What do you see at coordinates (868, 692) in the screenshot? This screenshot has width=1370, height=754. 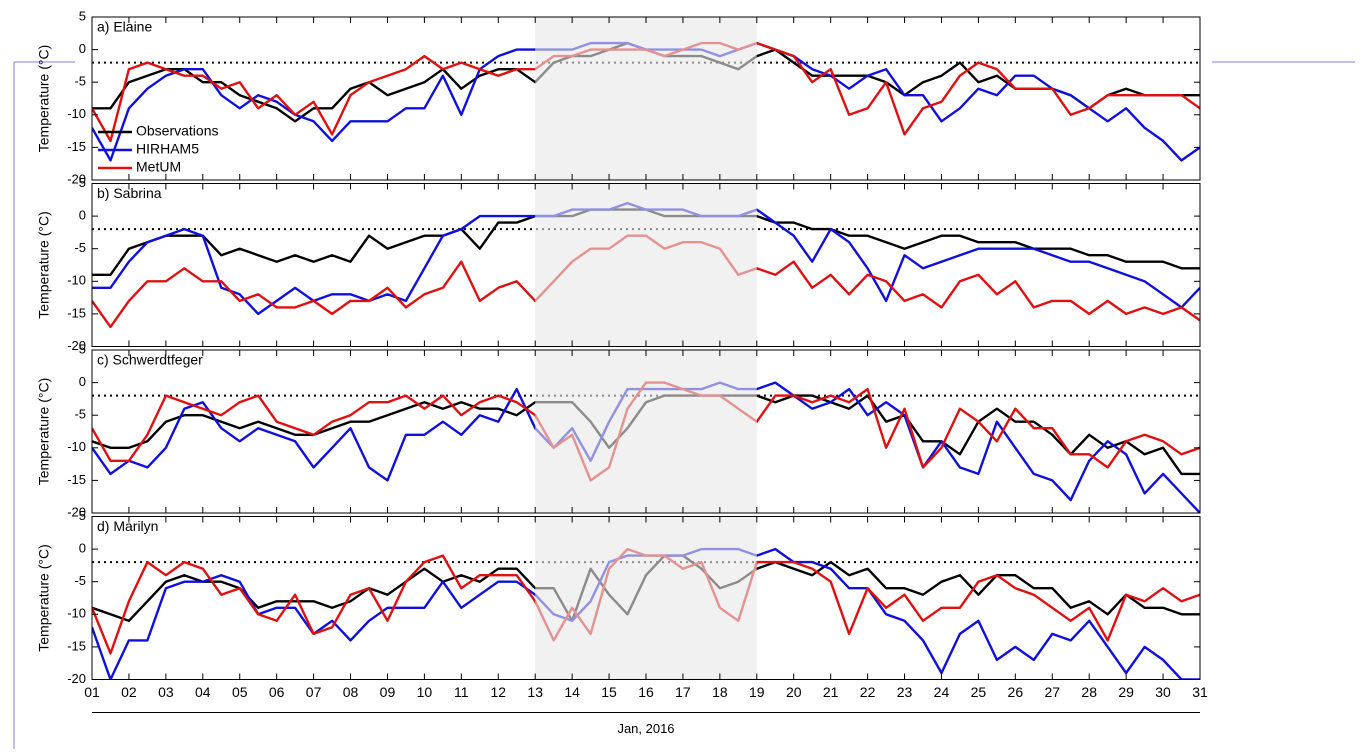 I see `x-tick-label: 22` at bounding box center [868, 692].